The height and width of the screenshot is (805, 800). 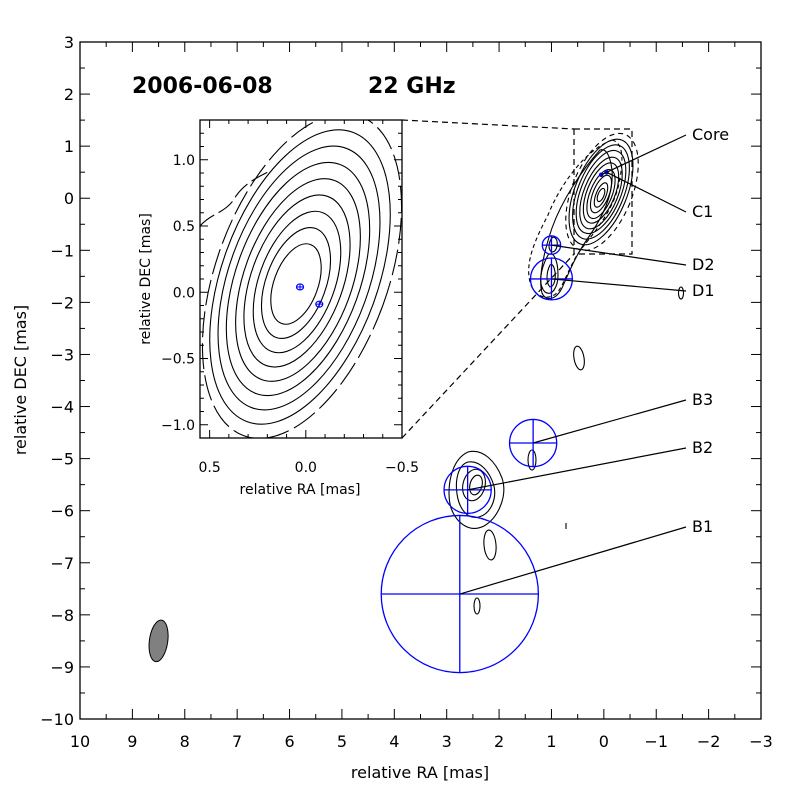 I want to click on component-label-c1: C1, so click(x=702, y=211).